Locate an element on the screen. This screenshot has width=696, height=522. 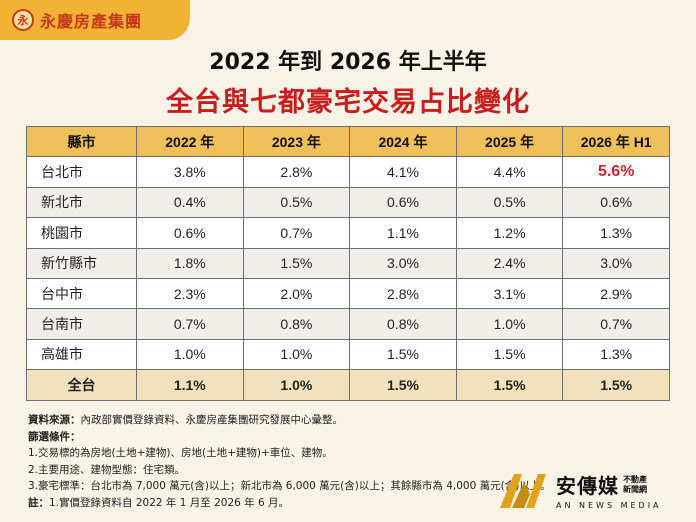
brand-subtitle: AN NEWS MEDIA is located at coordinates (609, 505).